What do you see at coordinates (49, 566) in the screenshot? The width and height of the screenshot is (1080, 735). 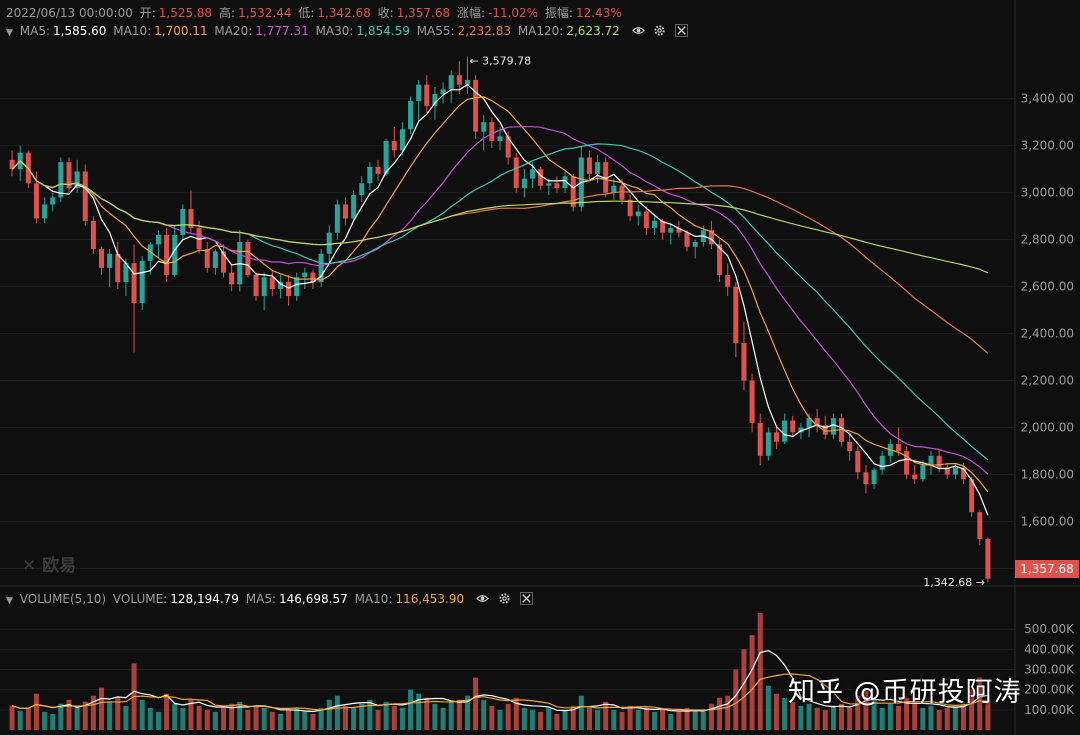 I see `okx-logo: ✕ 欧易` at bounding box center [49, 566].